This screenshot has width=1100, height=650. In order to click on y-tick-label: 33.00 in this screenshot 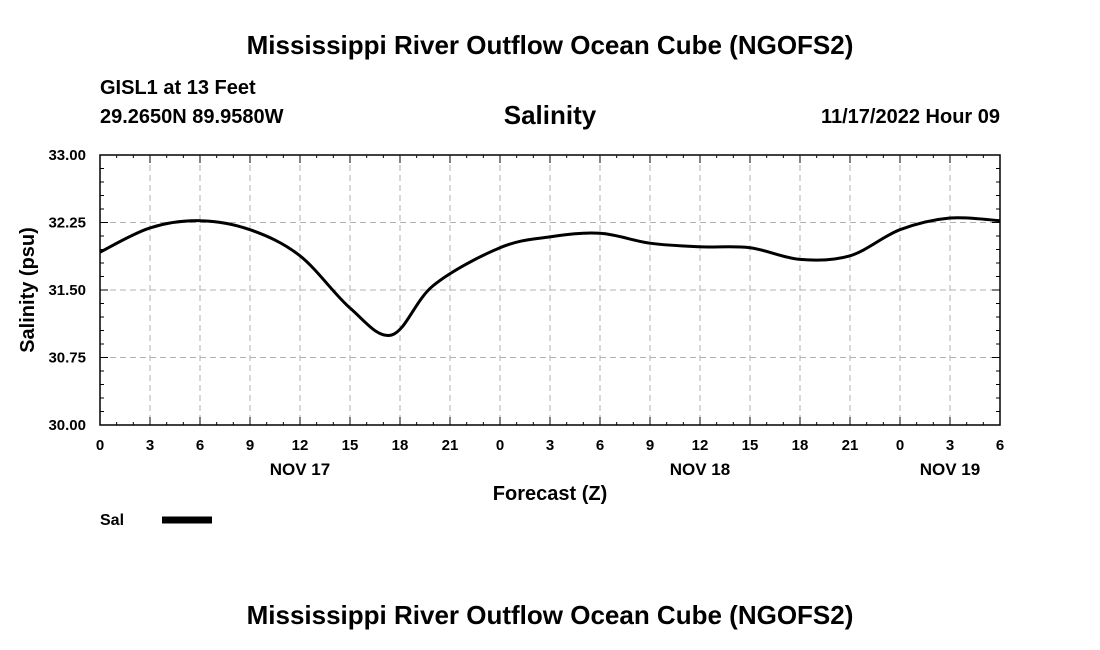, I will do `click(67, 155)`.